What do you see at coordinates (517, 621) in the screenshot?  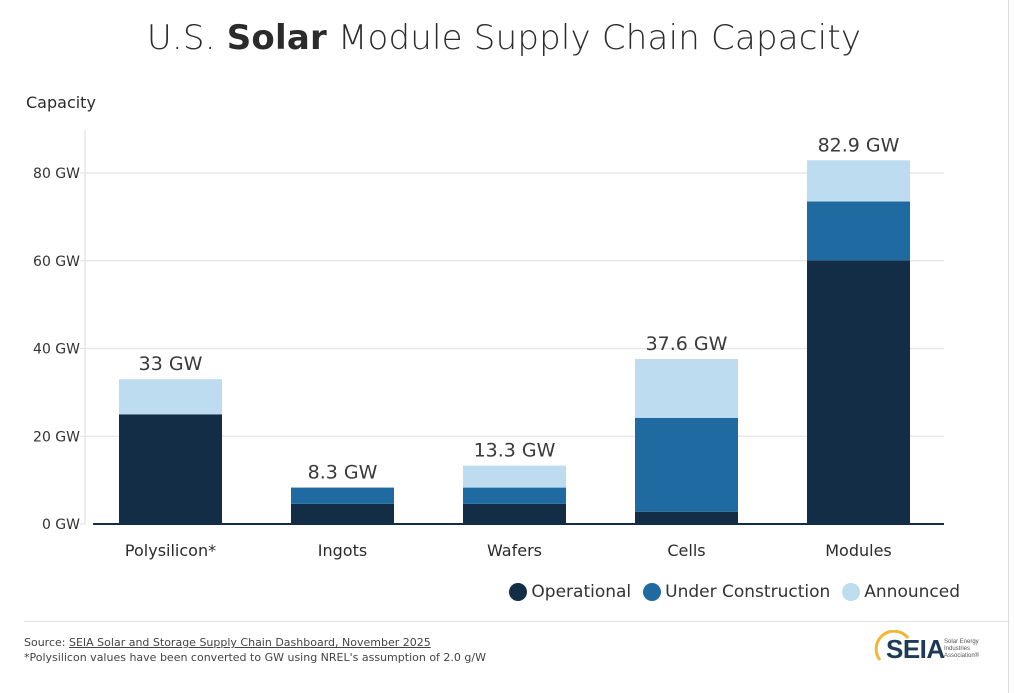 I see `footer-divider` at bounding box center [517, 621].